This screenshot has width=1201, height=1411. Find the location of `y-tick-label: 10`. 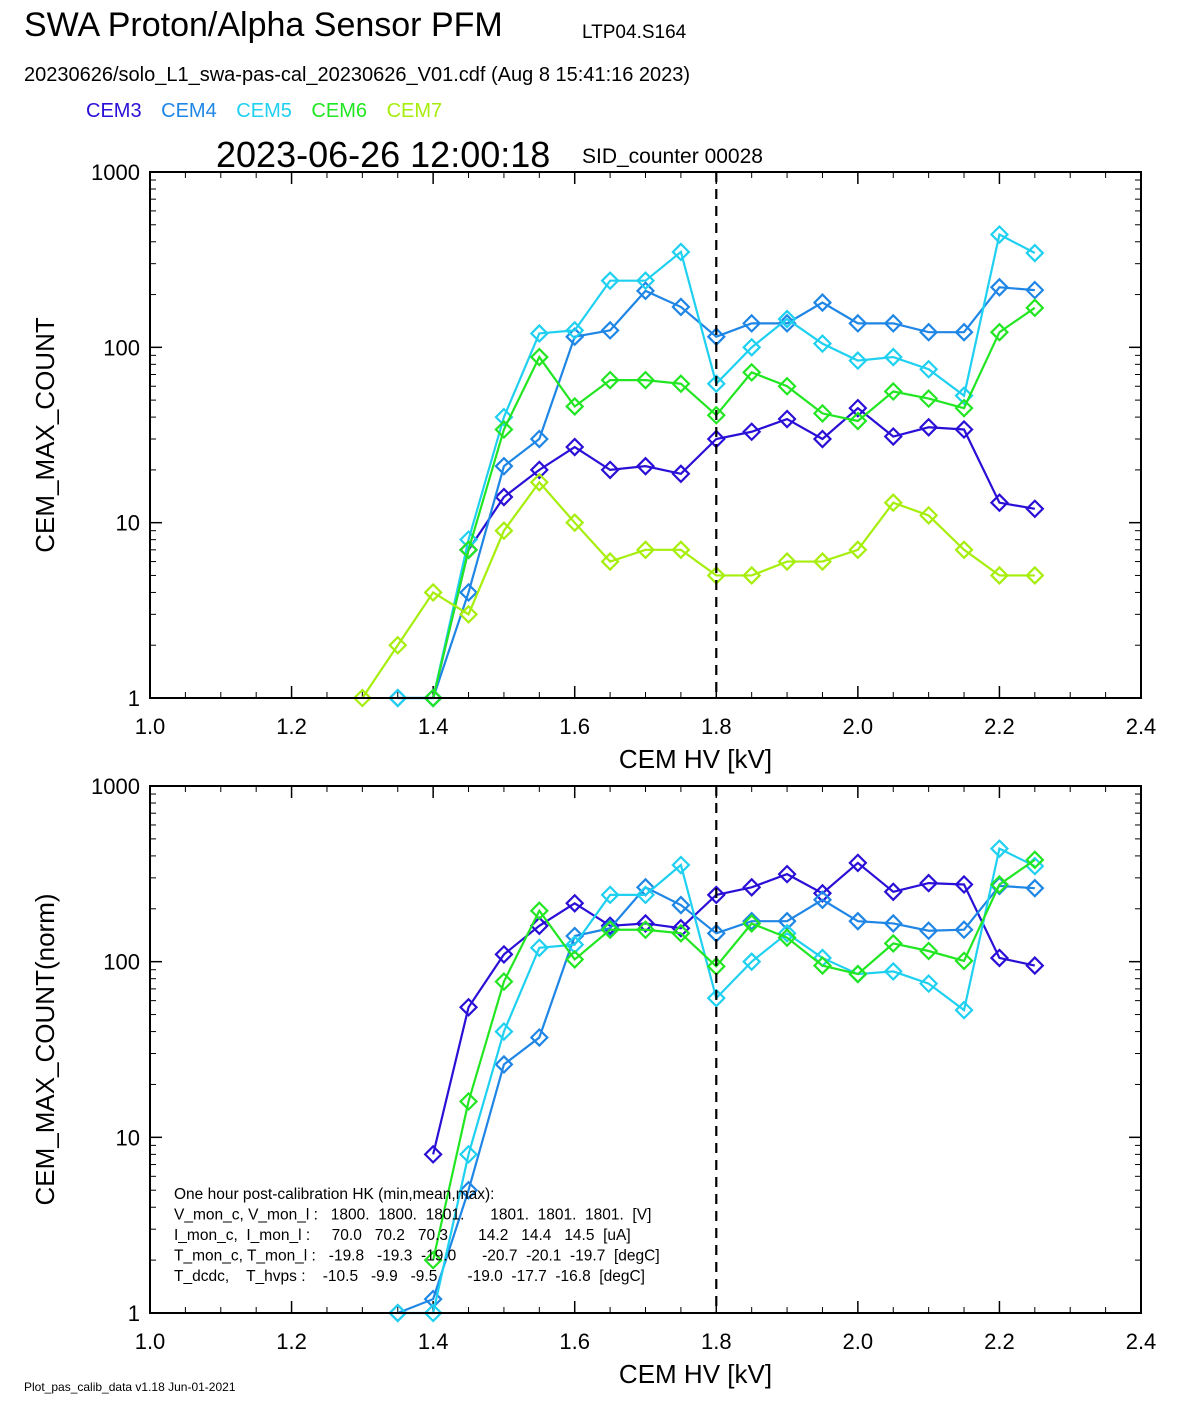

y-tick-label: 10 is located at coordinates (128, 1137).